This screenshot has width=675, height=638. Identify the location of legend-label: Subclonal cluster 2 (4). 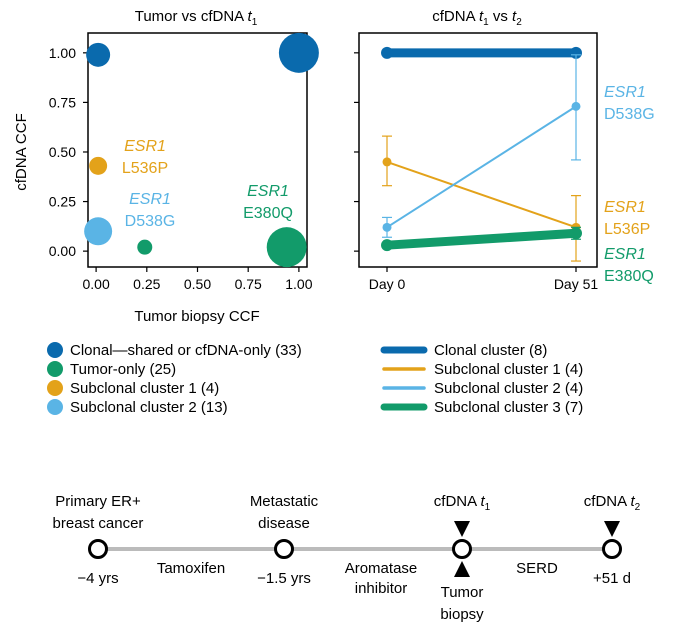
(508, 388).